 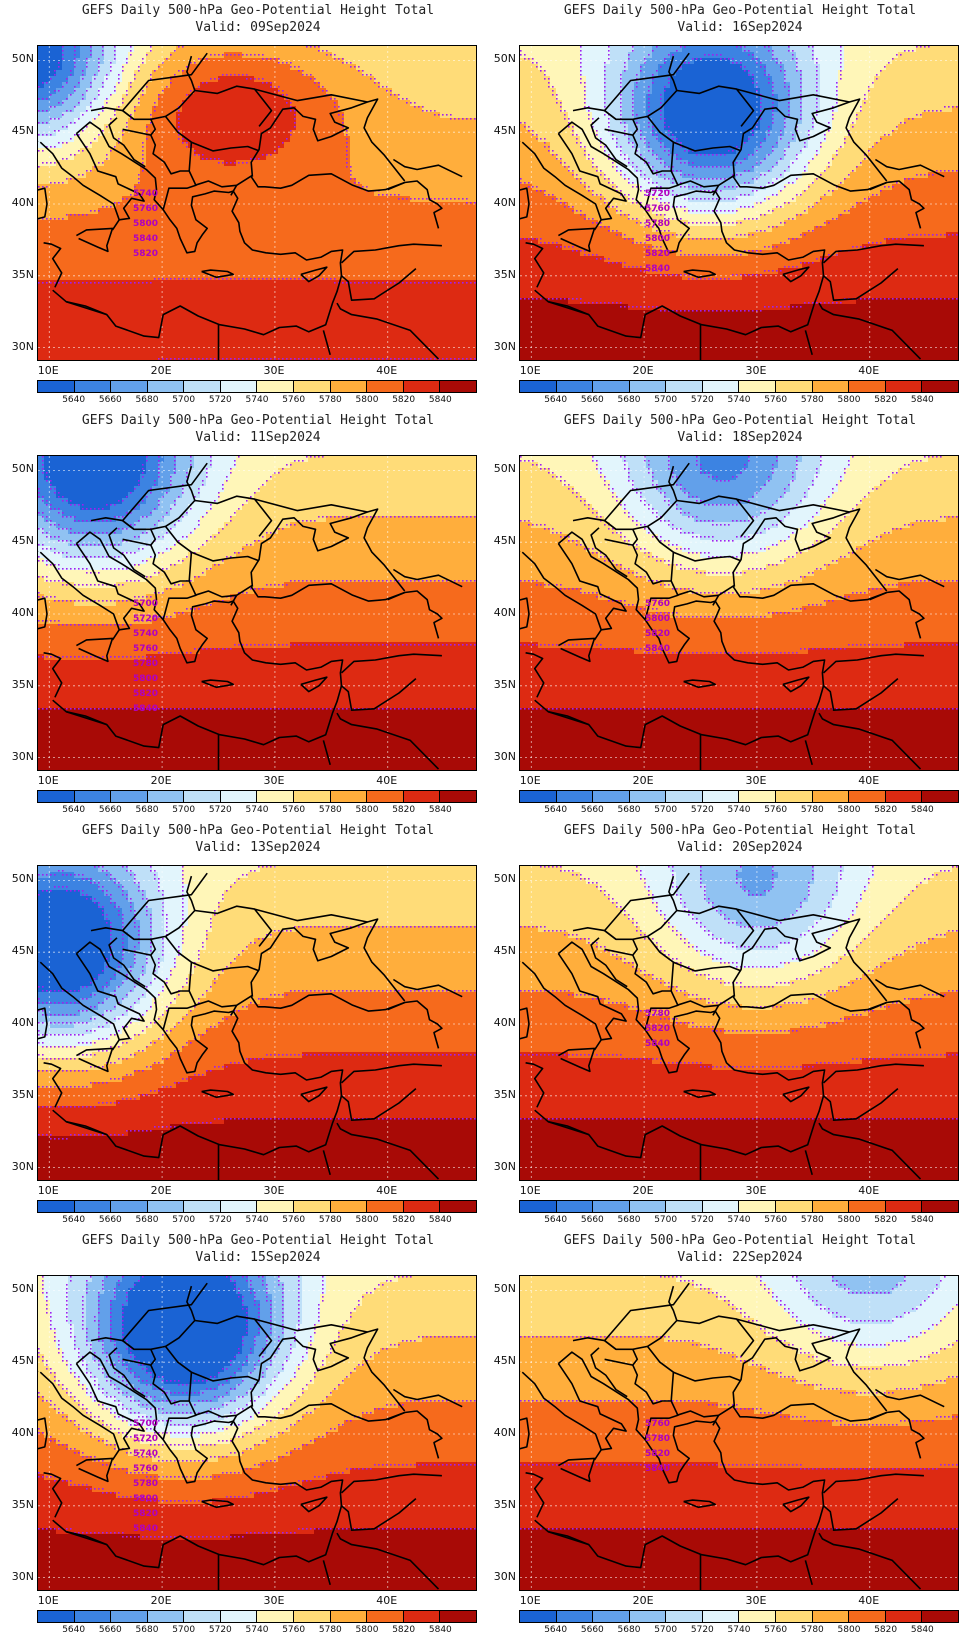 What do you see at coordinates (657, 626) in the screenshot?
I see `contour-labels: 5760 5800 5820 5840` at bounding box center [657, 626].